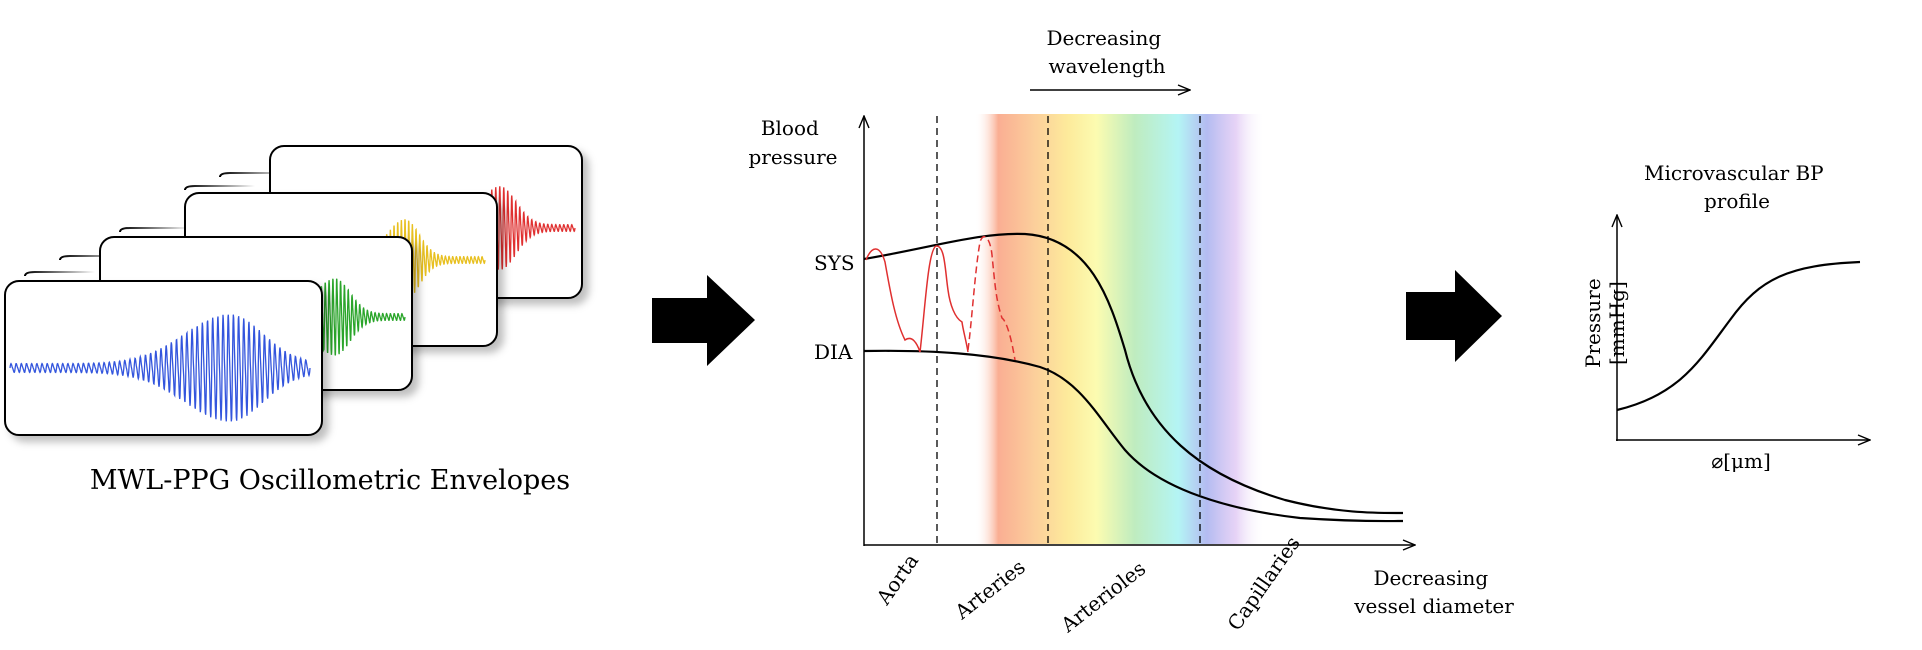 The height and width of the screenshot is (650, 1922). Describe the element at coordinates (792, 142) in the screenshot. I see `bp-y-axis-label: Blood pressure` at that location.